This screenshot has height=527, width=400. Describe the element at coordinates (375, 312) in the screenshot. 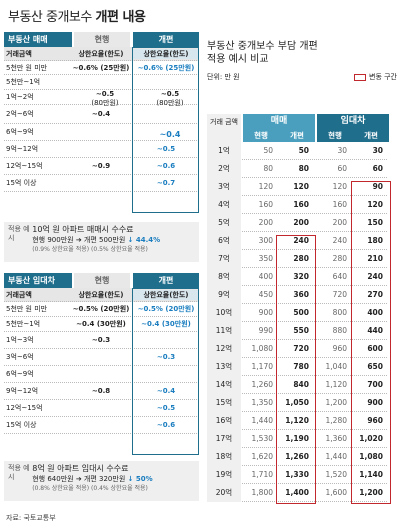

I see `rent-new-cell: 400` at that location.